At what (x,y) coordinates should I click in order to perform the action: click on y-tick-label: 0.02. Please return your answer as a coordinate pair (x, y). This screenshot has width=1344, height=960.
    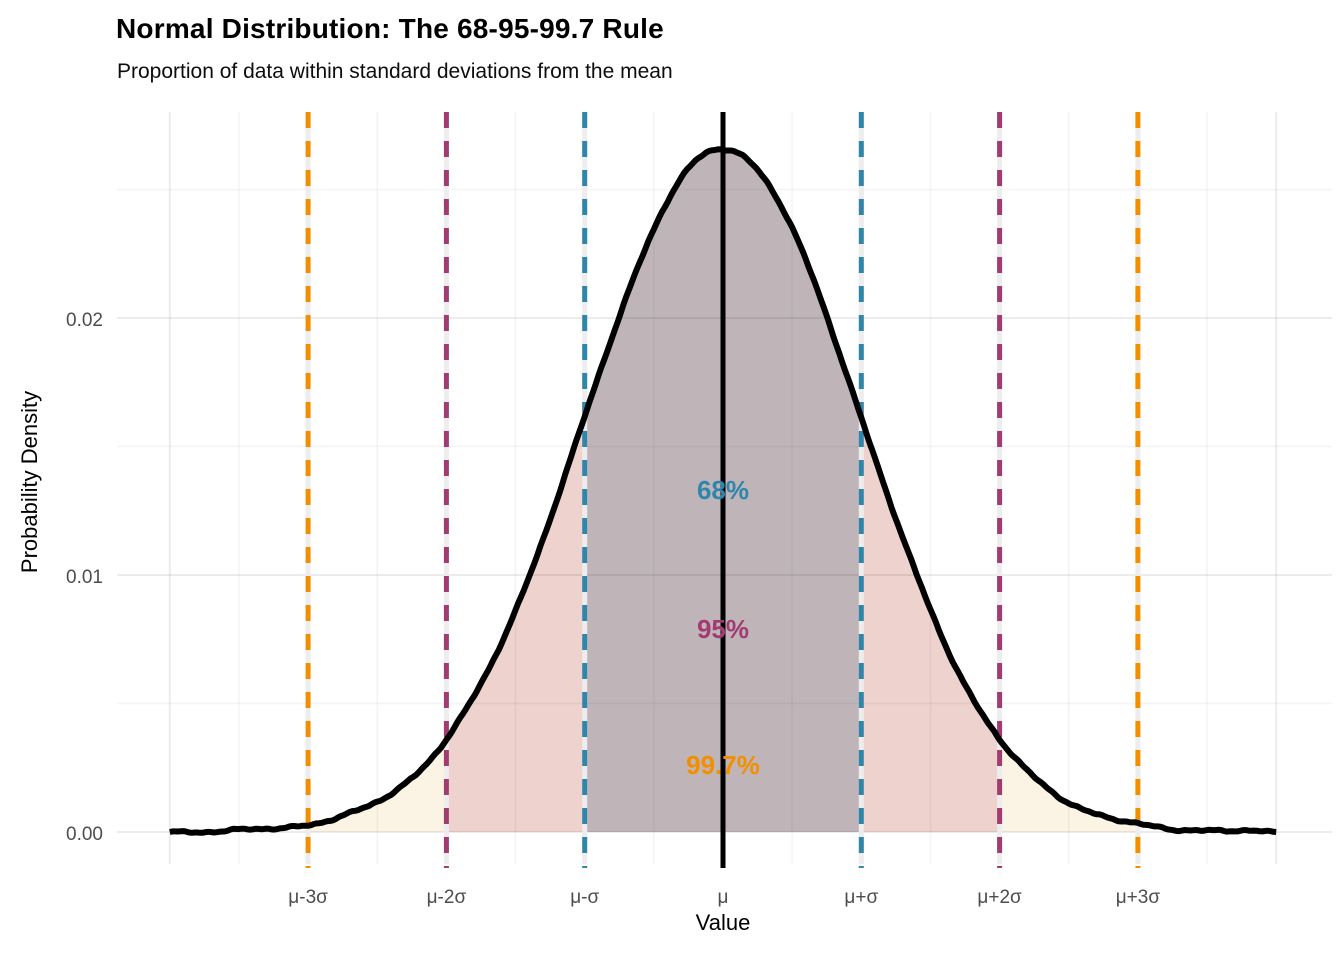
    Looking at the image, I should click on (84, 320).